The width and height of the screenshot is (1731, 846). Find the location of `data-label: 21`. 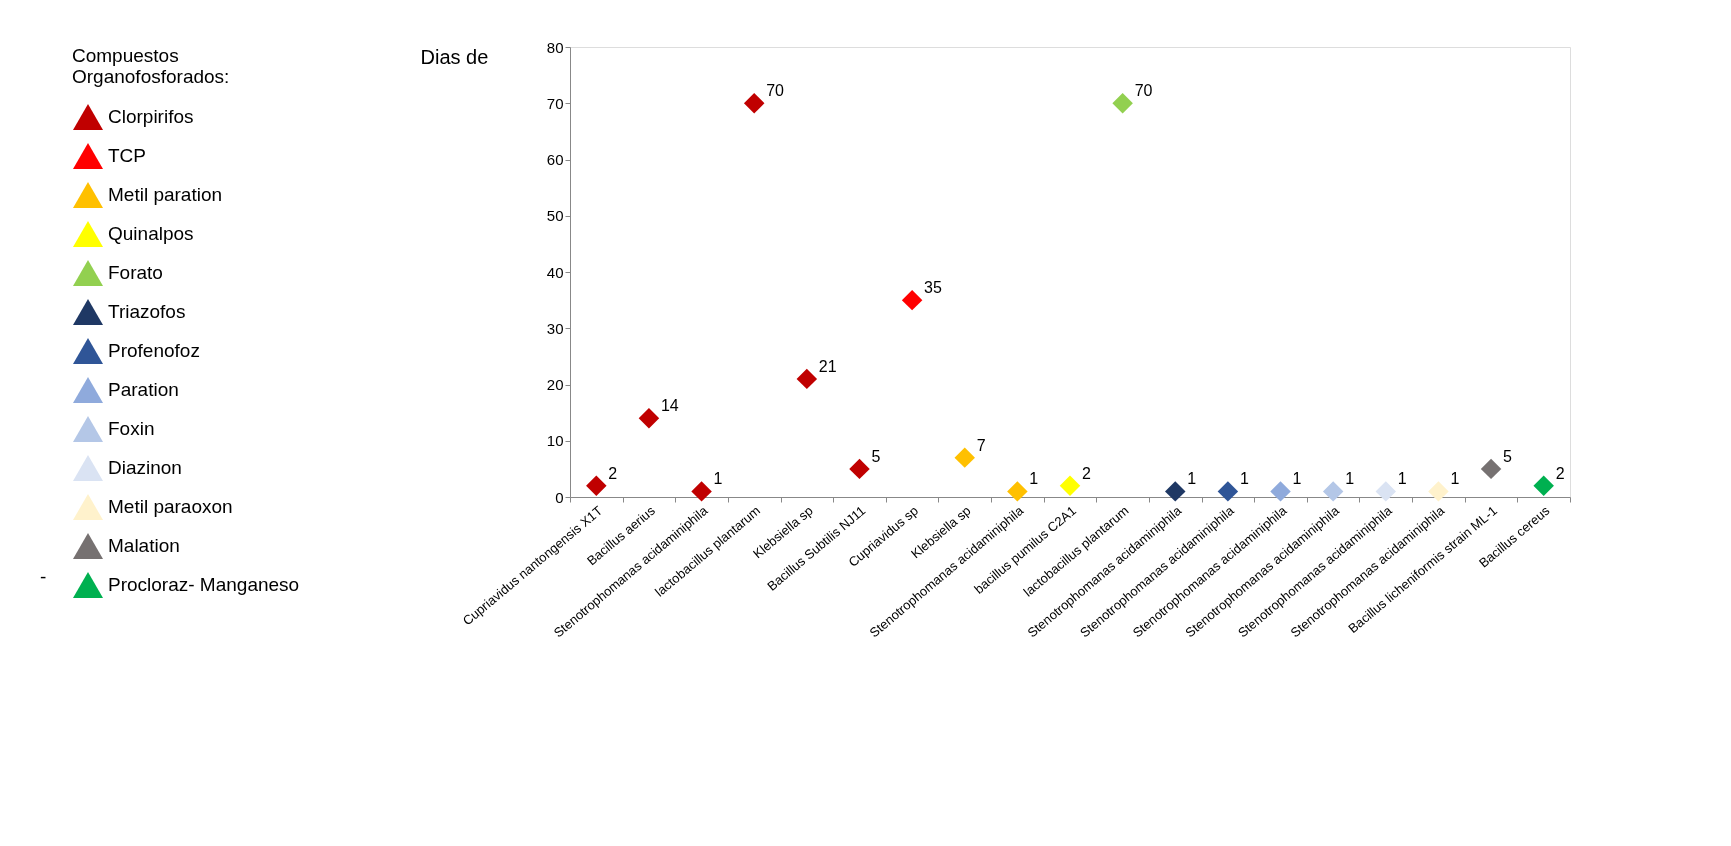

data-label: 21 is located at coordinates (827, 366).